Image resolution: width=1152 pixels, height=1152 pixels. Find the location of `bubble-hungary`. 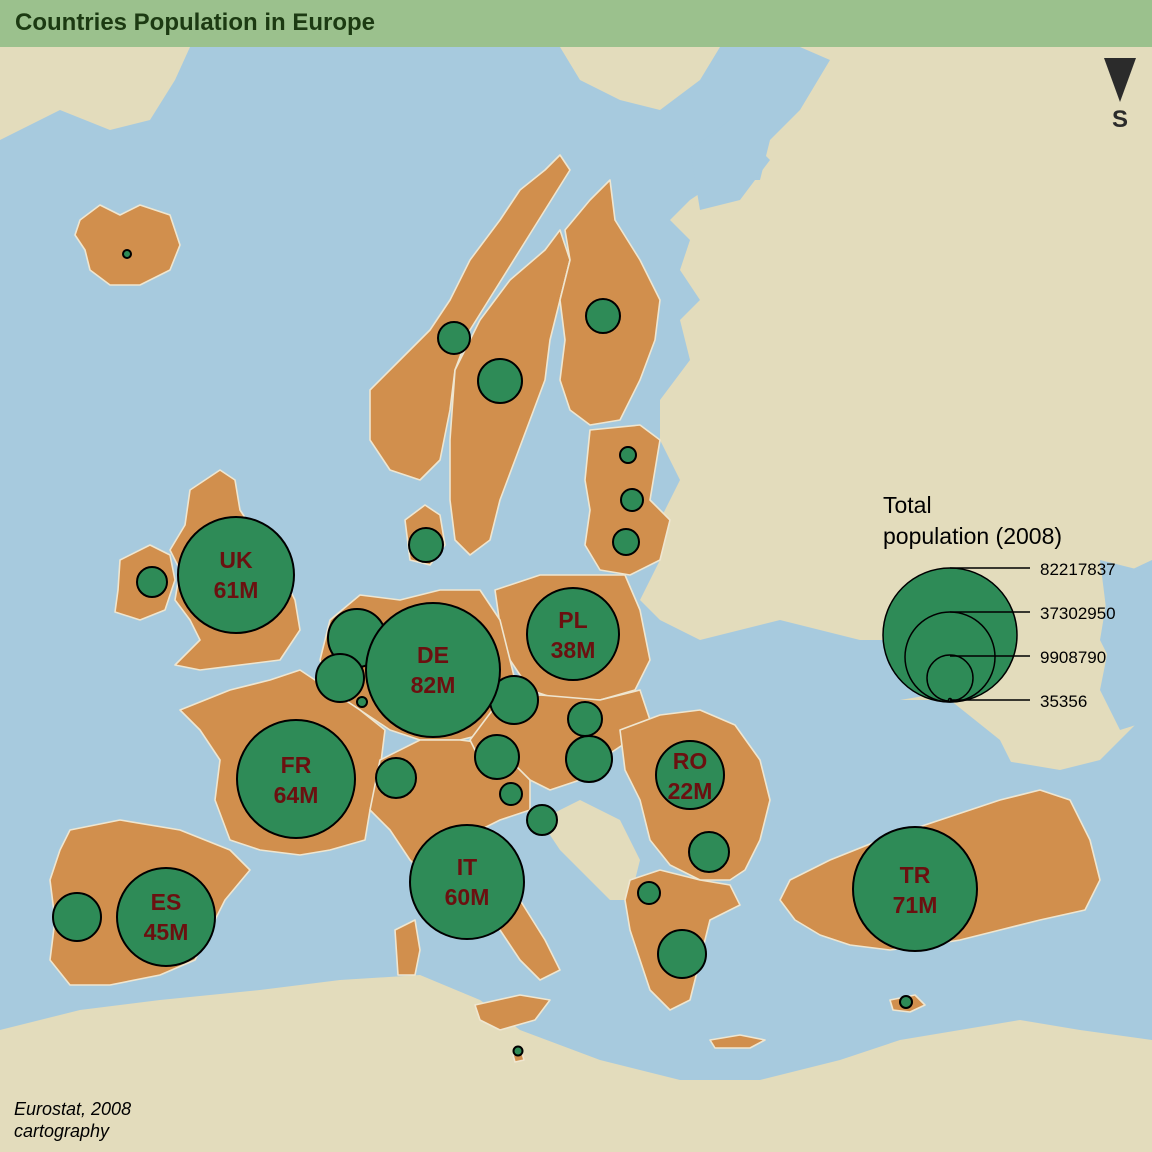

bubble-hungary is located at coordinates (589, 759).